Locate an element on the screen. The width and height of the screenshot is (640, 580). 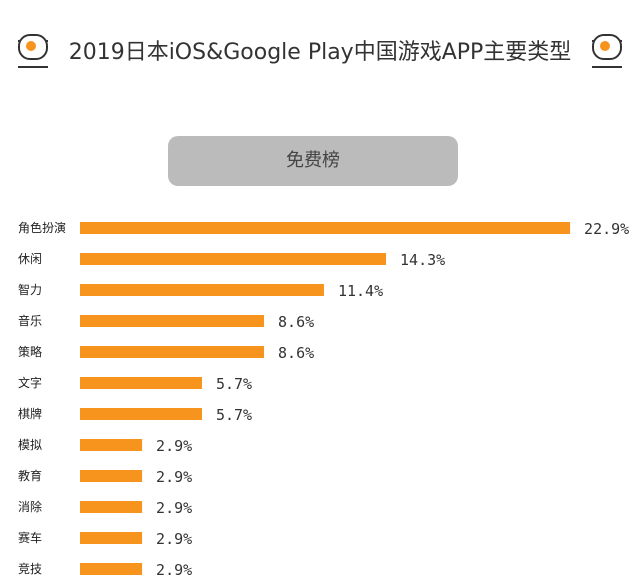
value-label: 14.3% is located at coordinates (422, 260).